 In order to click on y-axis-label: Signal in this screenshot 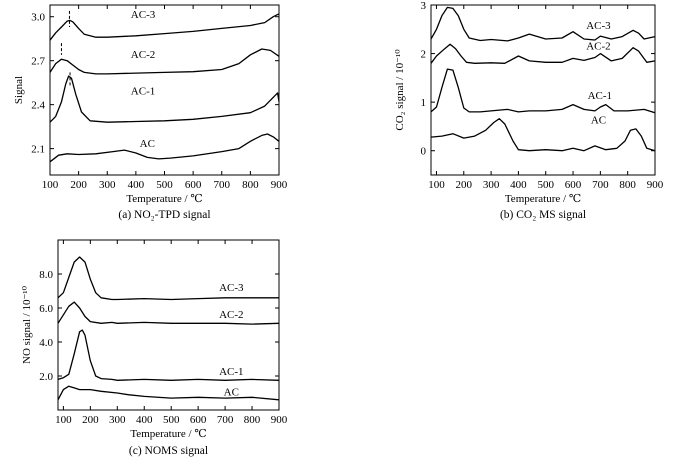, I will do `click(19, 90)`.